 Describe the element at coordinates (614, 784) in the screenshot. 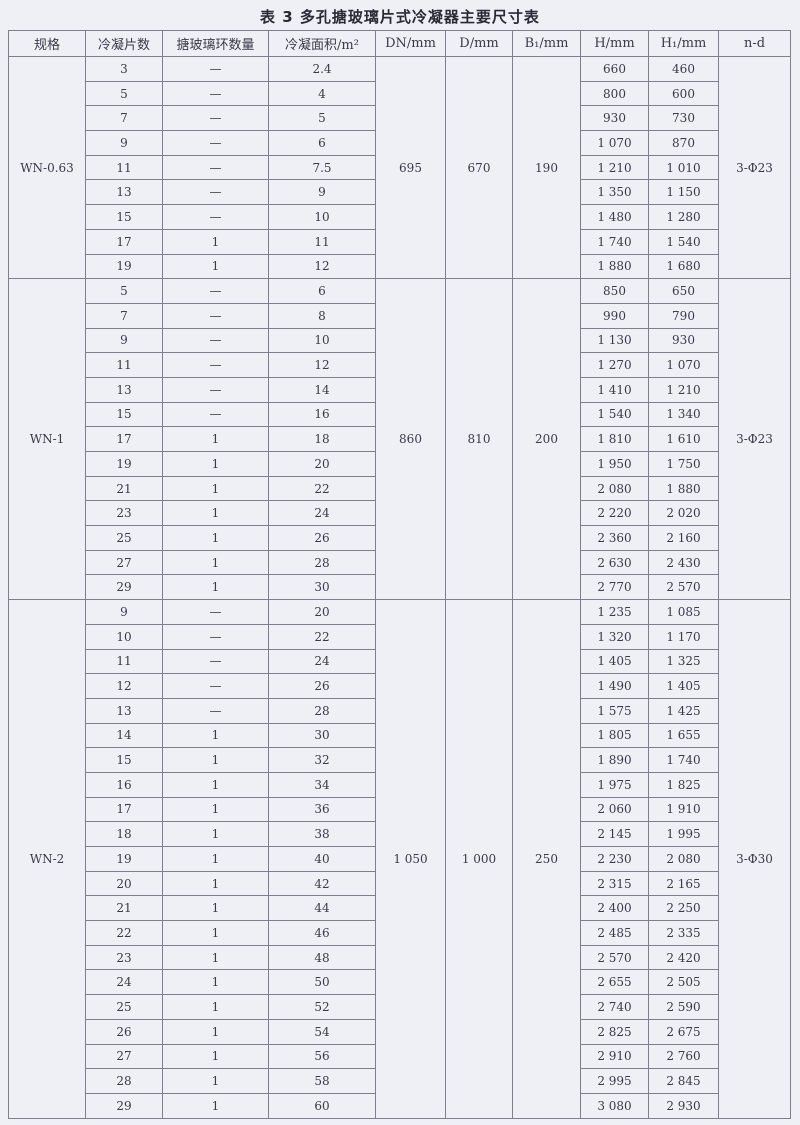

I see `h-cell: 1 975` at that location.